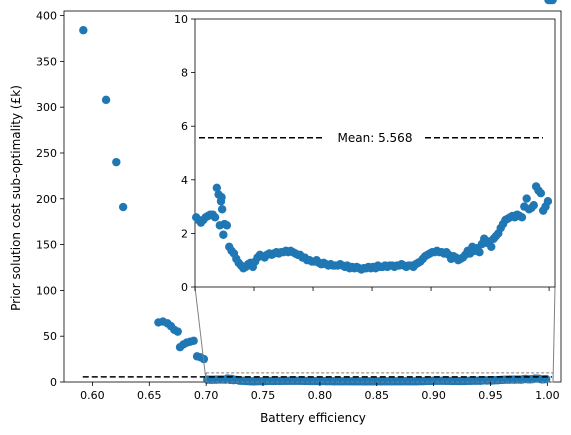 This screenshot has width=571, height=435. Describe the element at coordinates (184, 126) in the screenshot. I see `inset-y-tick-label: 6` at that location.